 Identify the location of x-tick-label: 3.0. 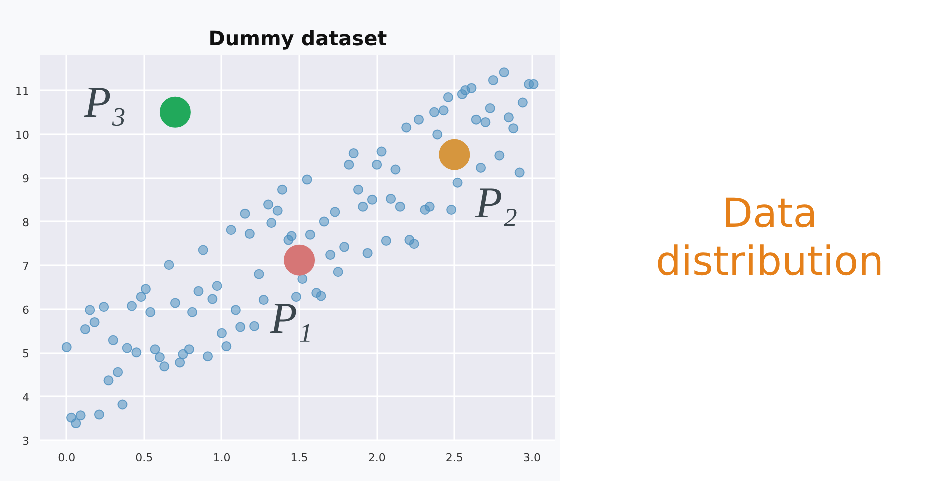
(532, 458).